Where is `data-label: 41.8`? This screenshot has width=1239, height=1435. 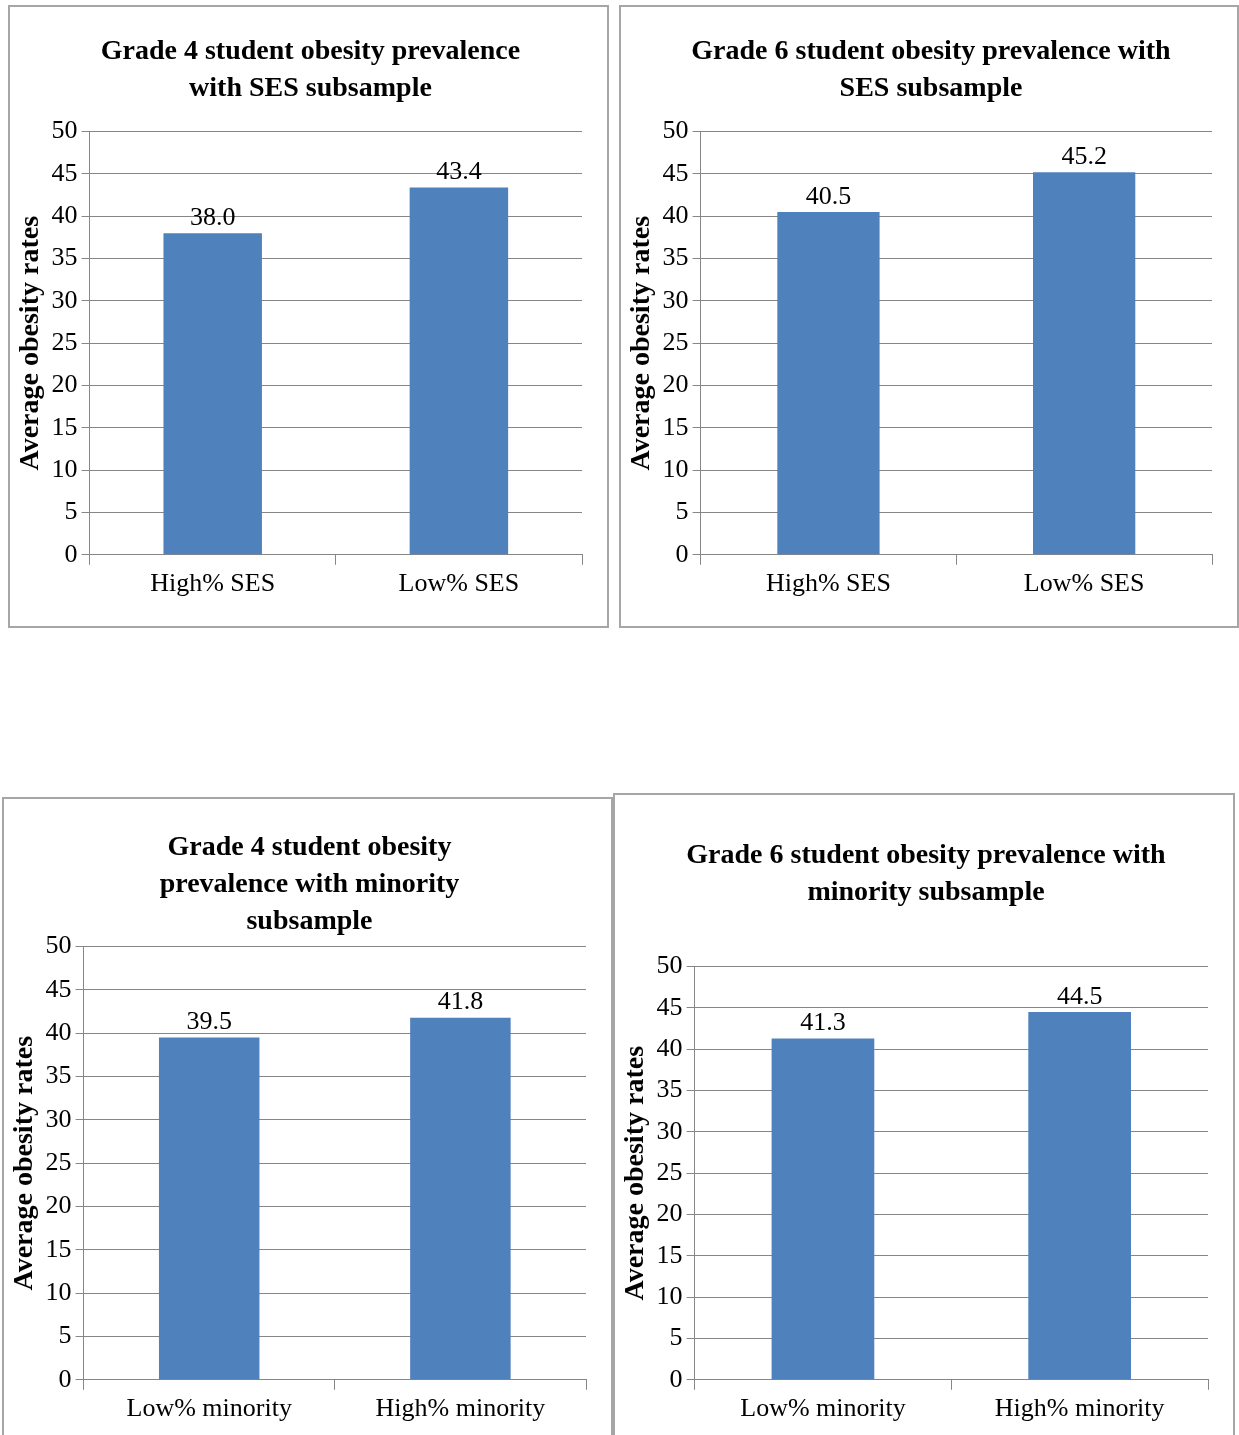 data-label: 41.8 is located at coordinates (460, 1001).